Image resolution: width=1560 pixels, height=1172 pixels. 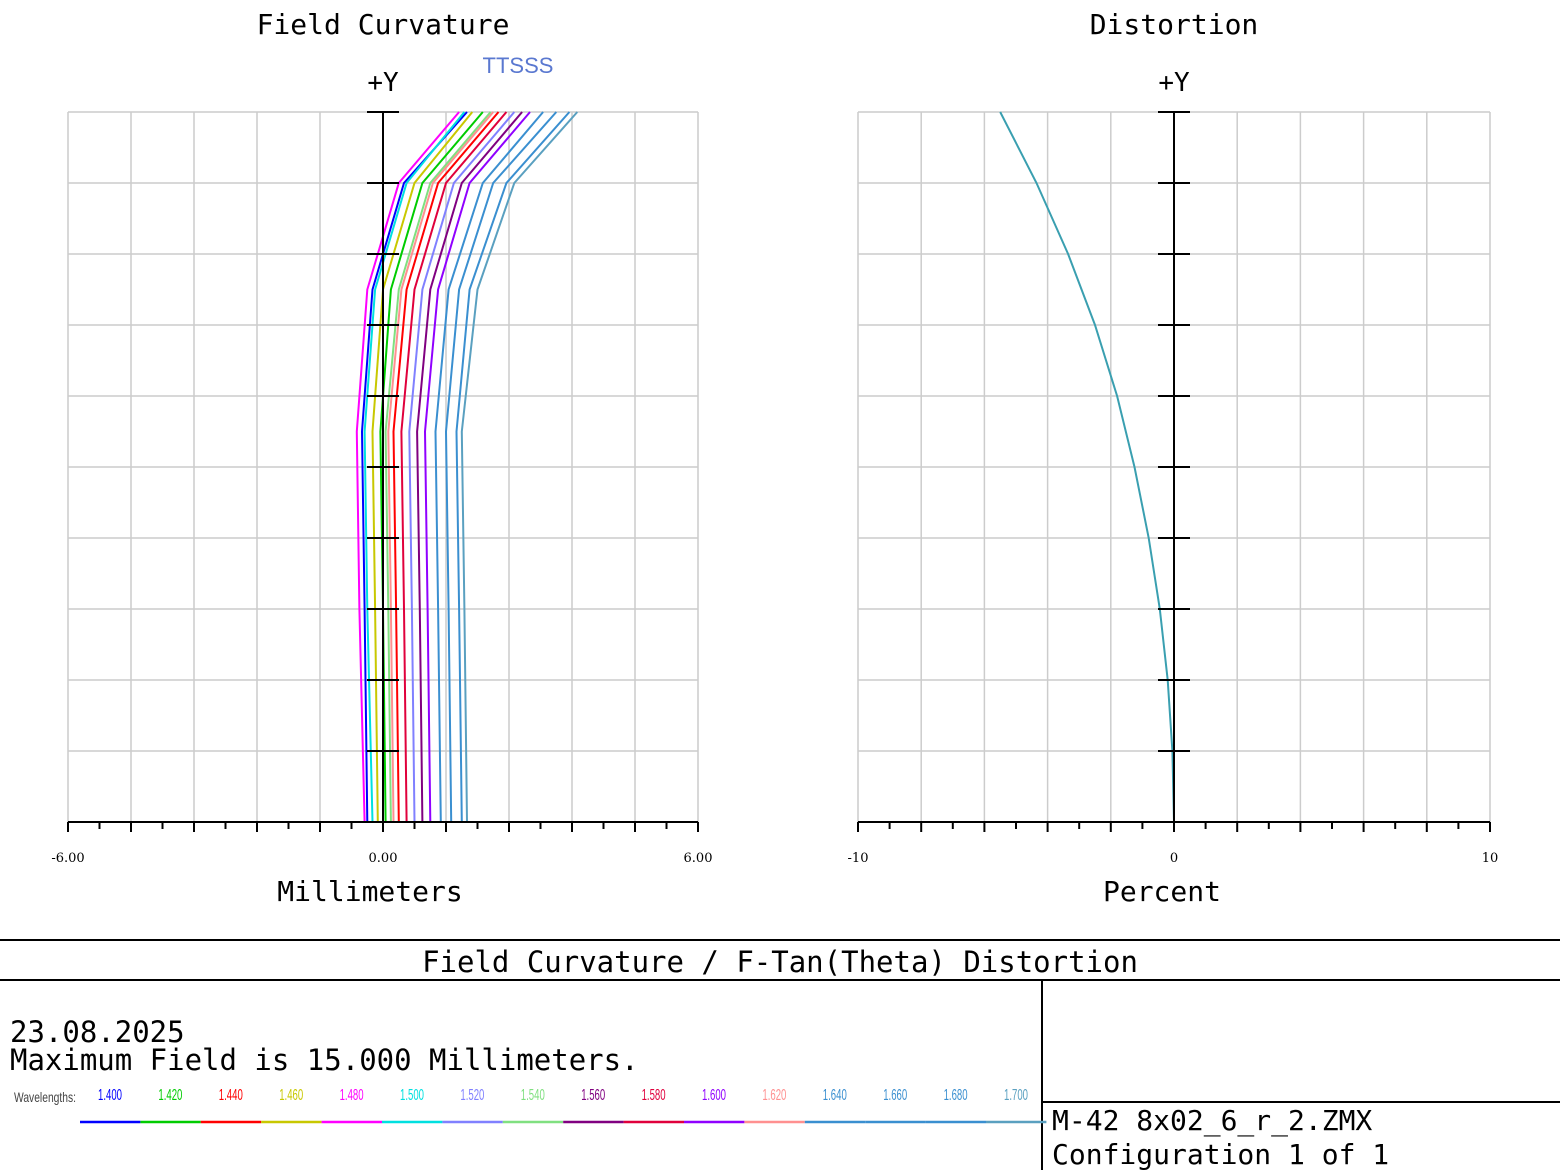 I want to click on wavelength-label: 1.540, so click(x=533, y=1095).